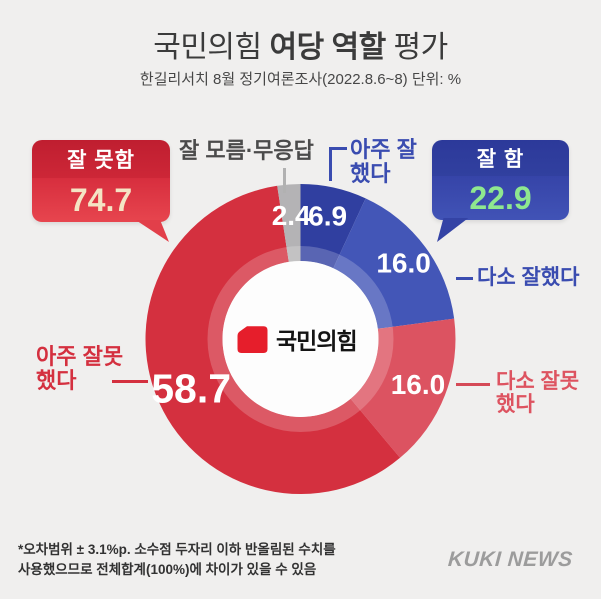 The height and width of the screenshot is (599, 601). I want to click on negative-total-callout: 잘 못함 74.7, so click(101, 181).